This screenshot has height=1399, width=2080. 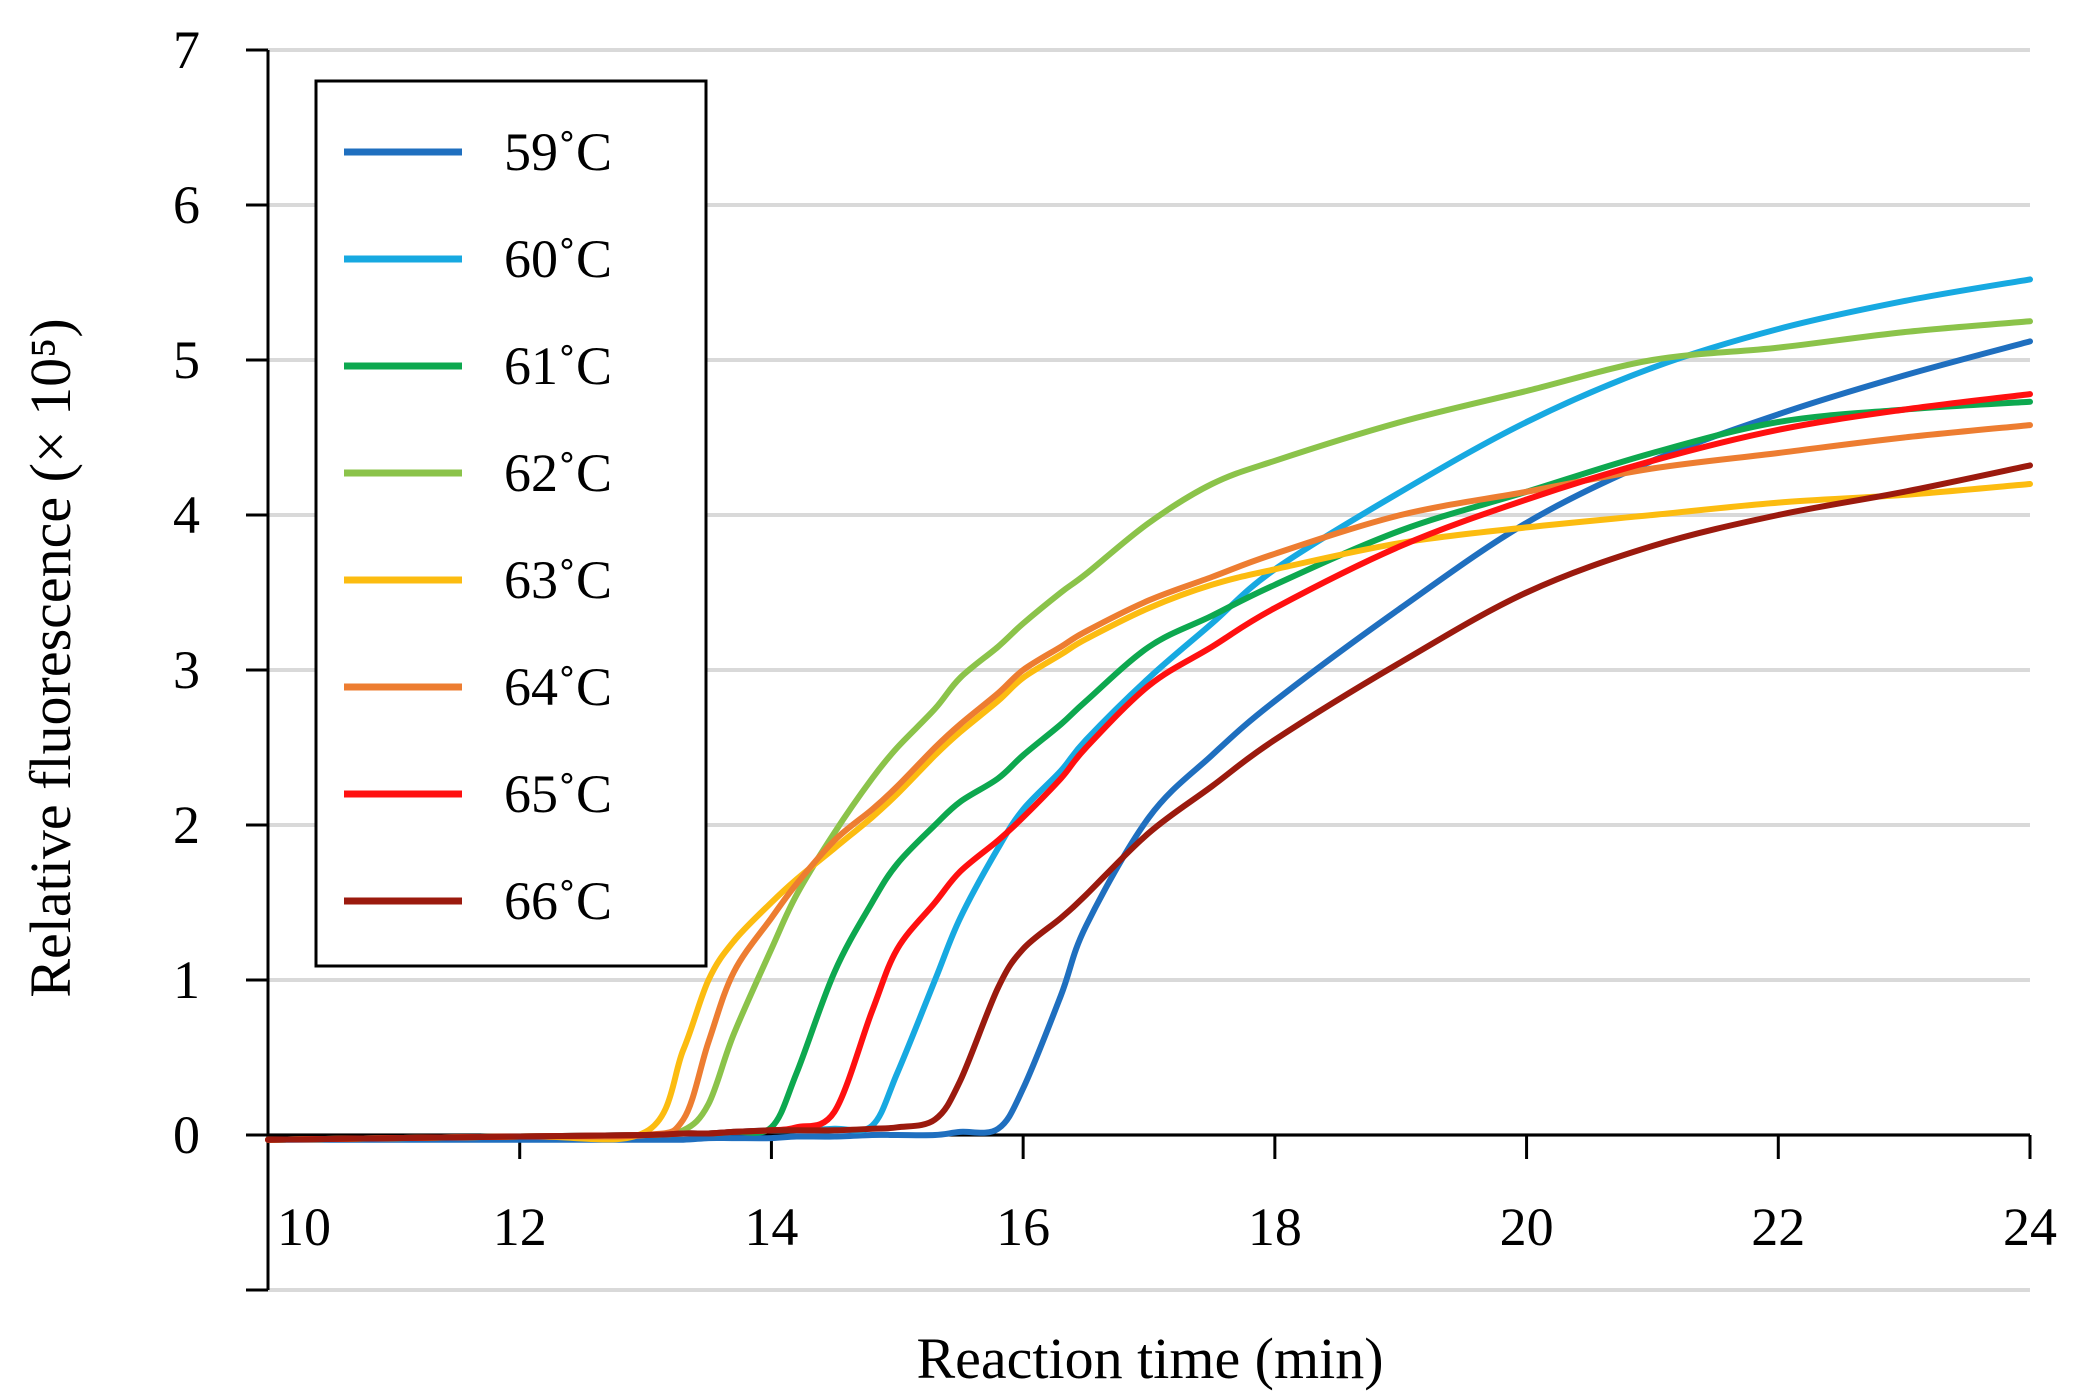 What do you see at coordinates (1527, 1227) in the screenshot?
I see `x-tick-label: 20` at bounding box center [1527, 1227].